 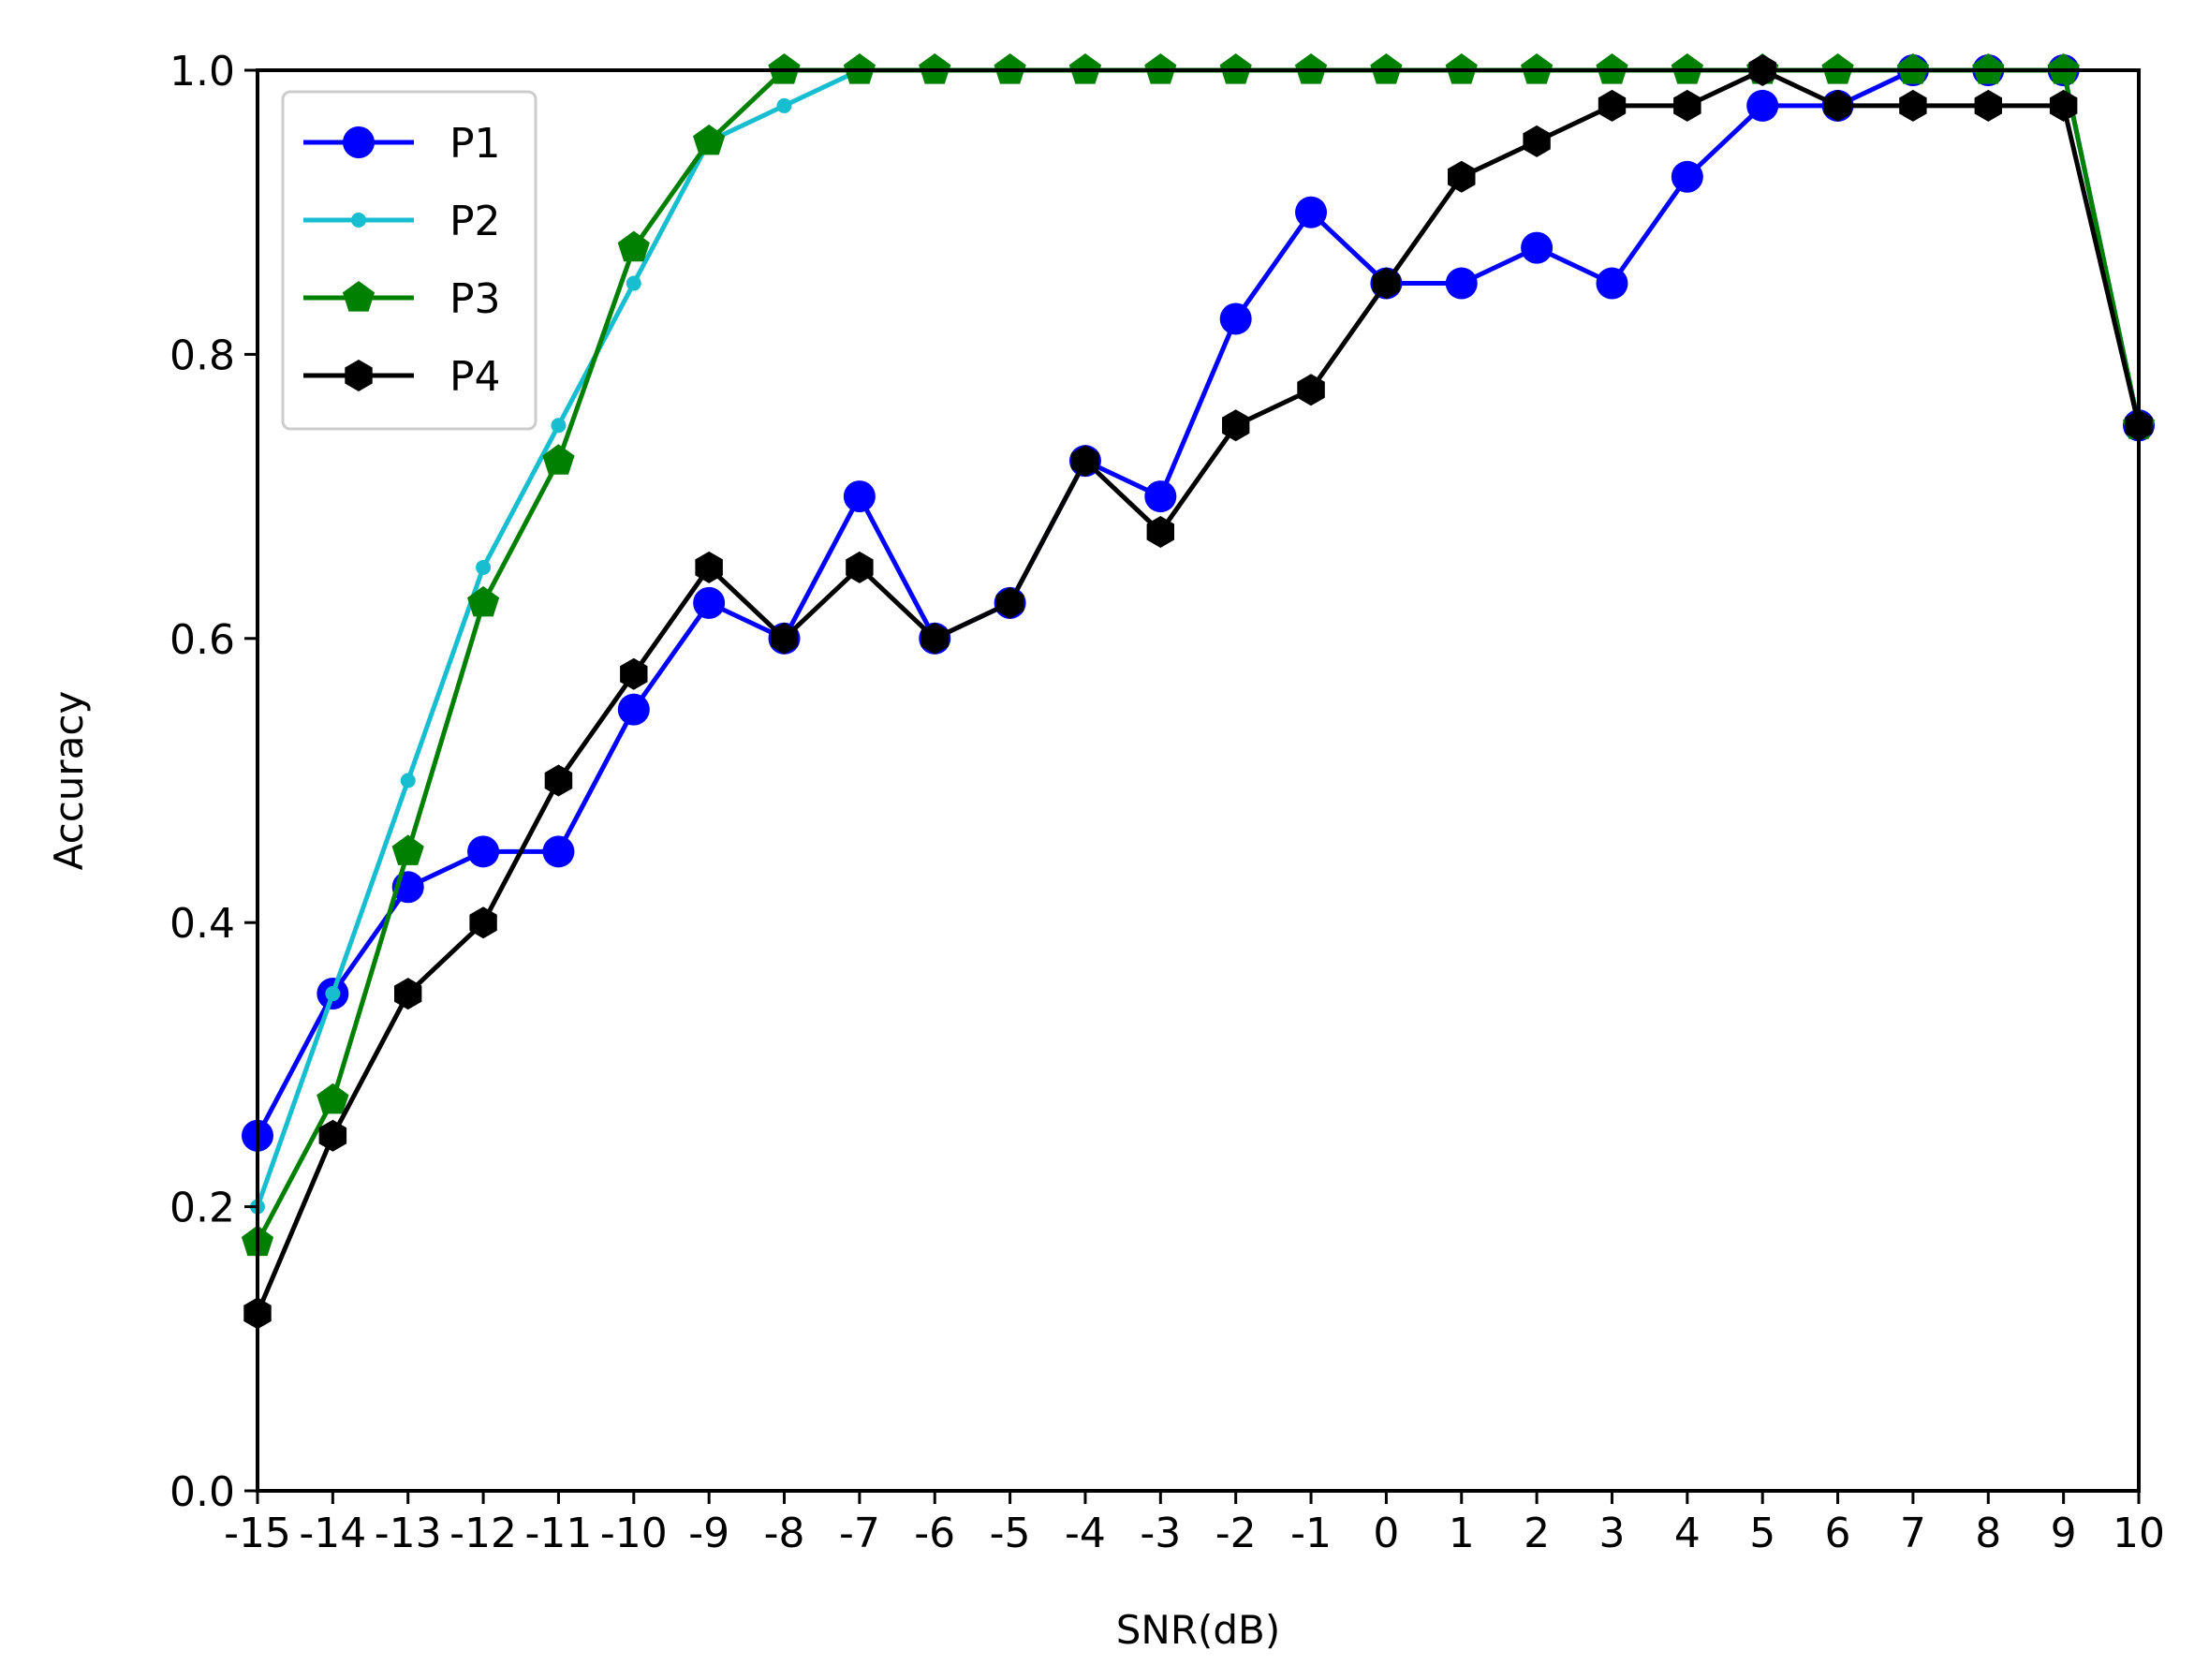 I want to click on y-tick-label: 0.6, so click(x=202, y=640).